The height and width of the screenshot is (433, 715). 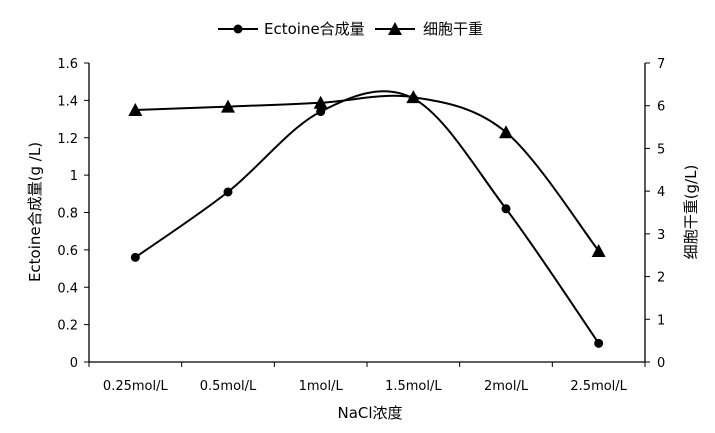 I want to click on y-right-tick-label: 1, so click(x=661, y=320).